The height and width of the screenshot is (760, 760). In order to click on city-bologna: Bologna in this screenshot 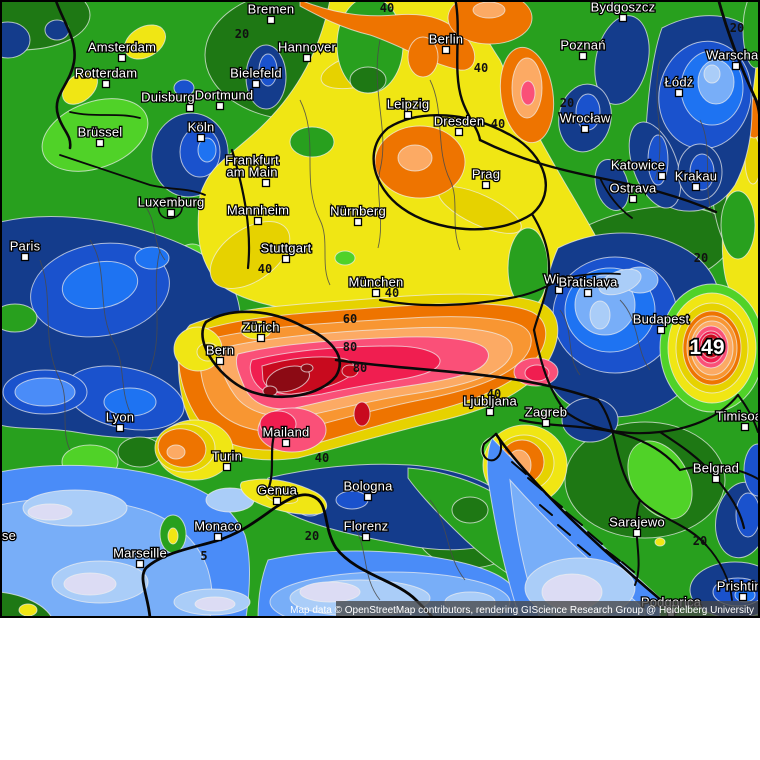, I will do `click(368, 489)`.